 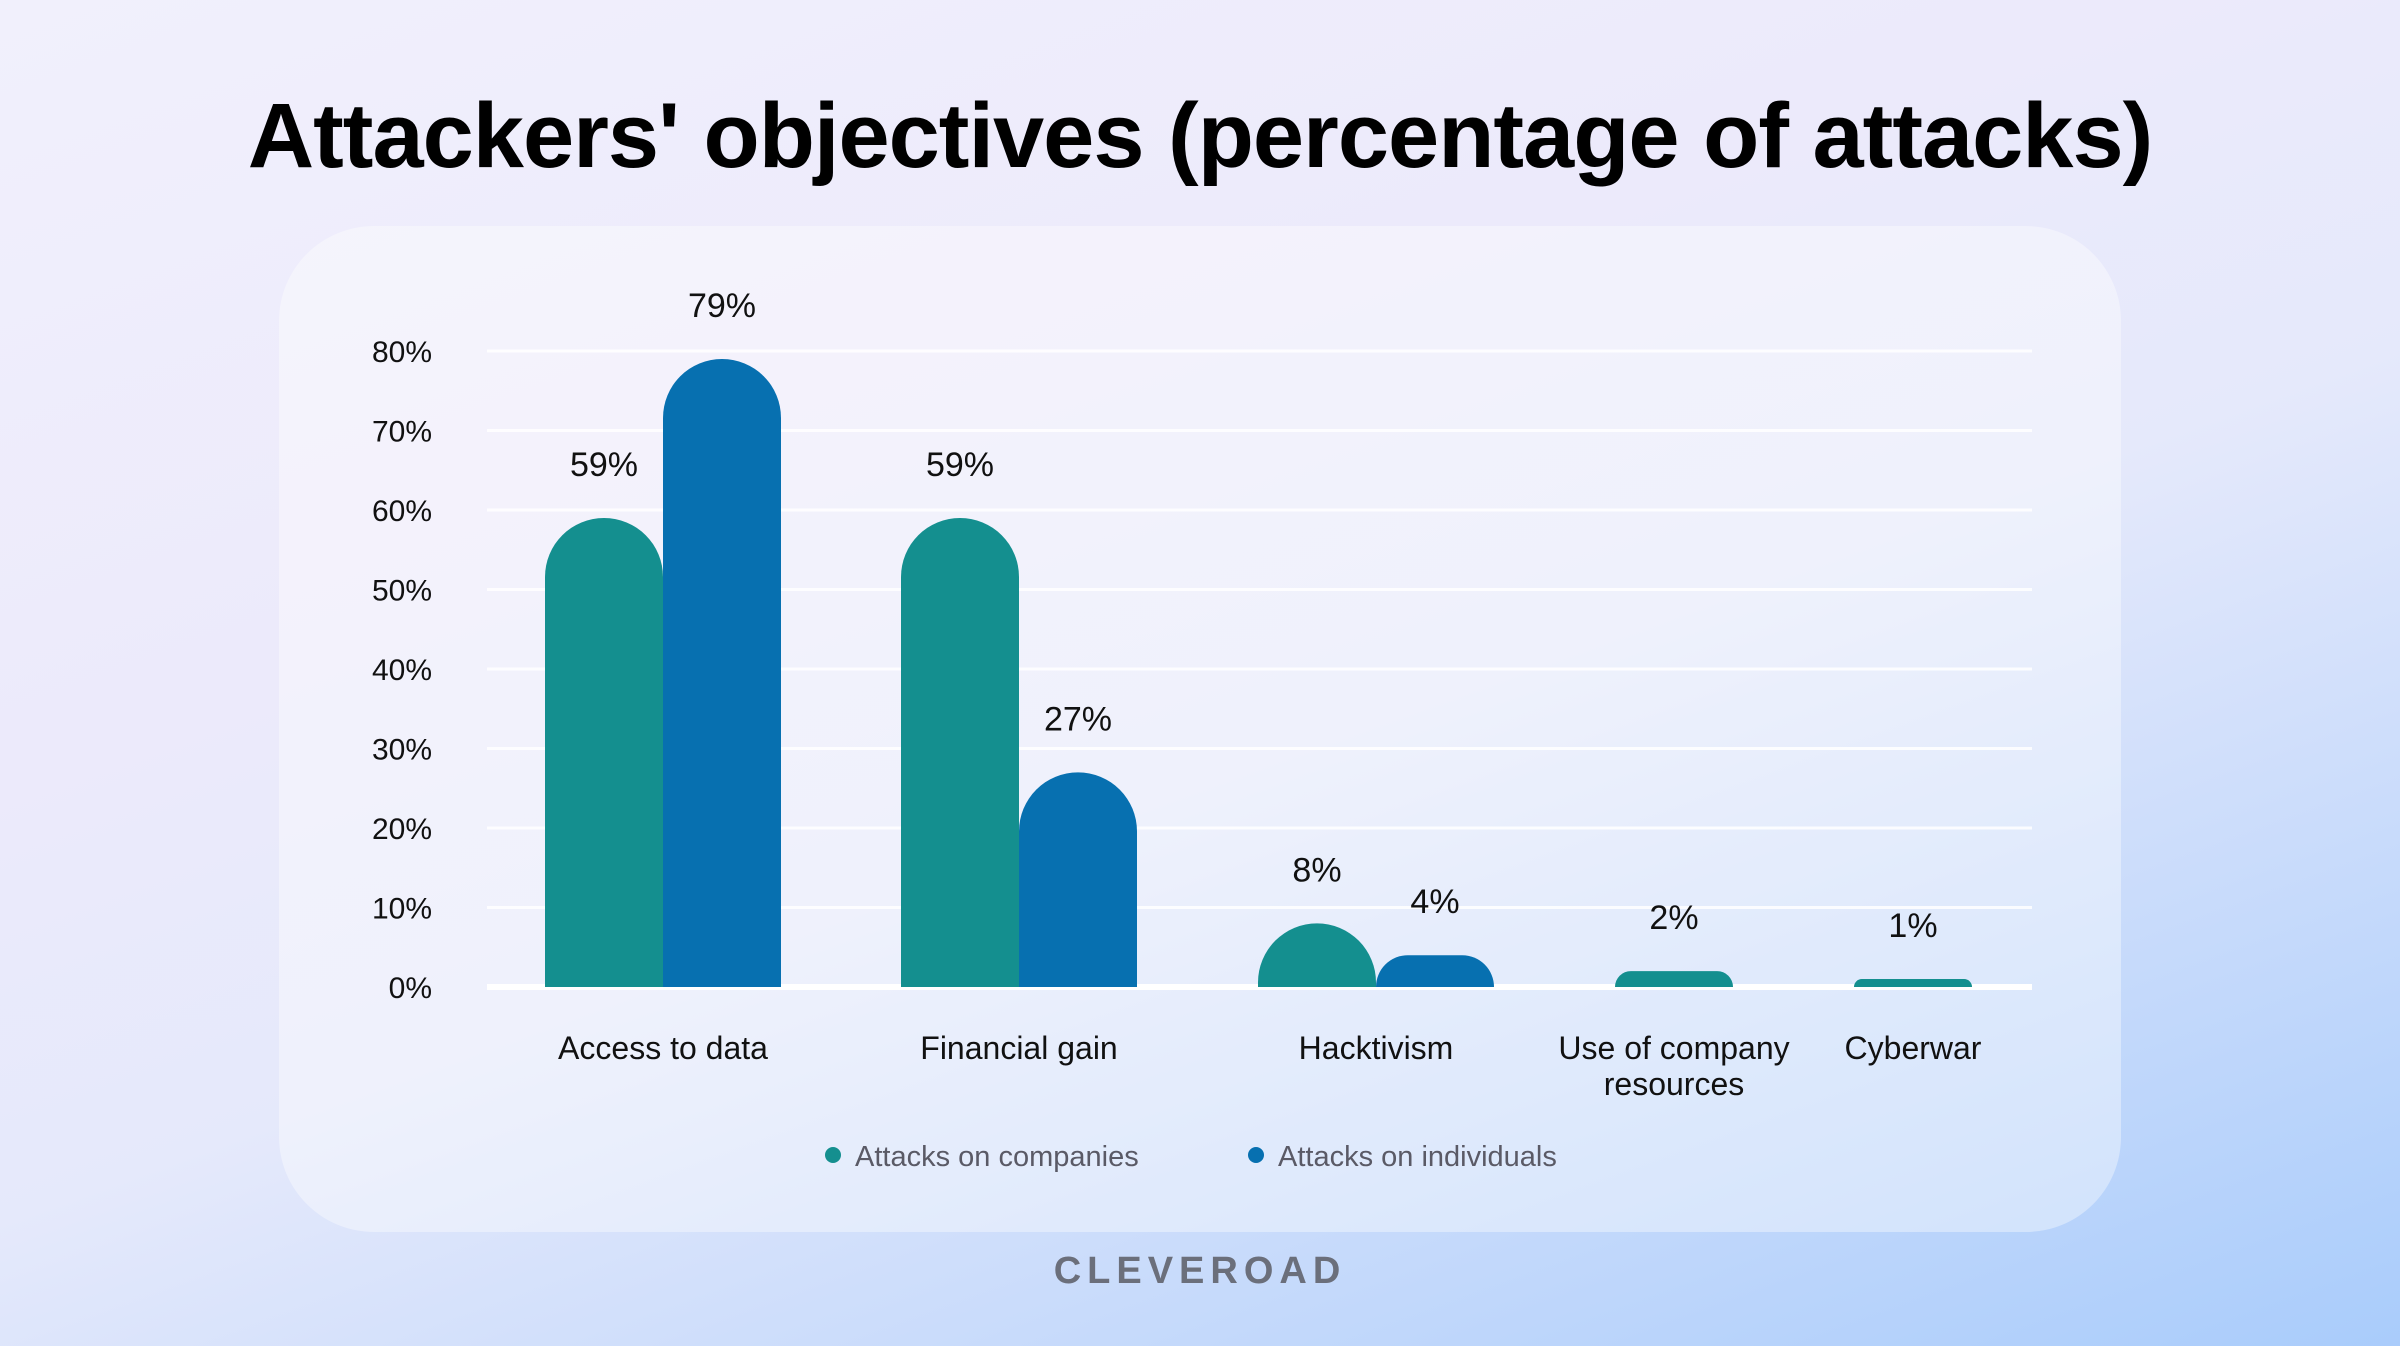 I want to click on y-tick-label: 40%, so click(x=402, y=670).